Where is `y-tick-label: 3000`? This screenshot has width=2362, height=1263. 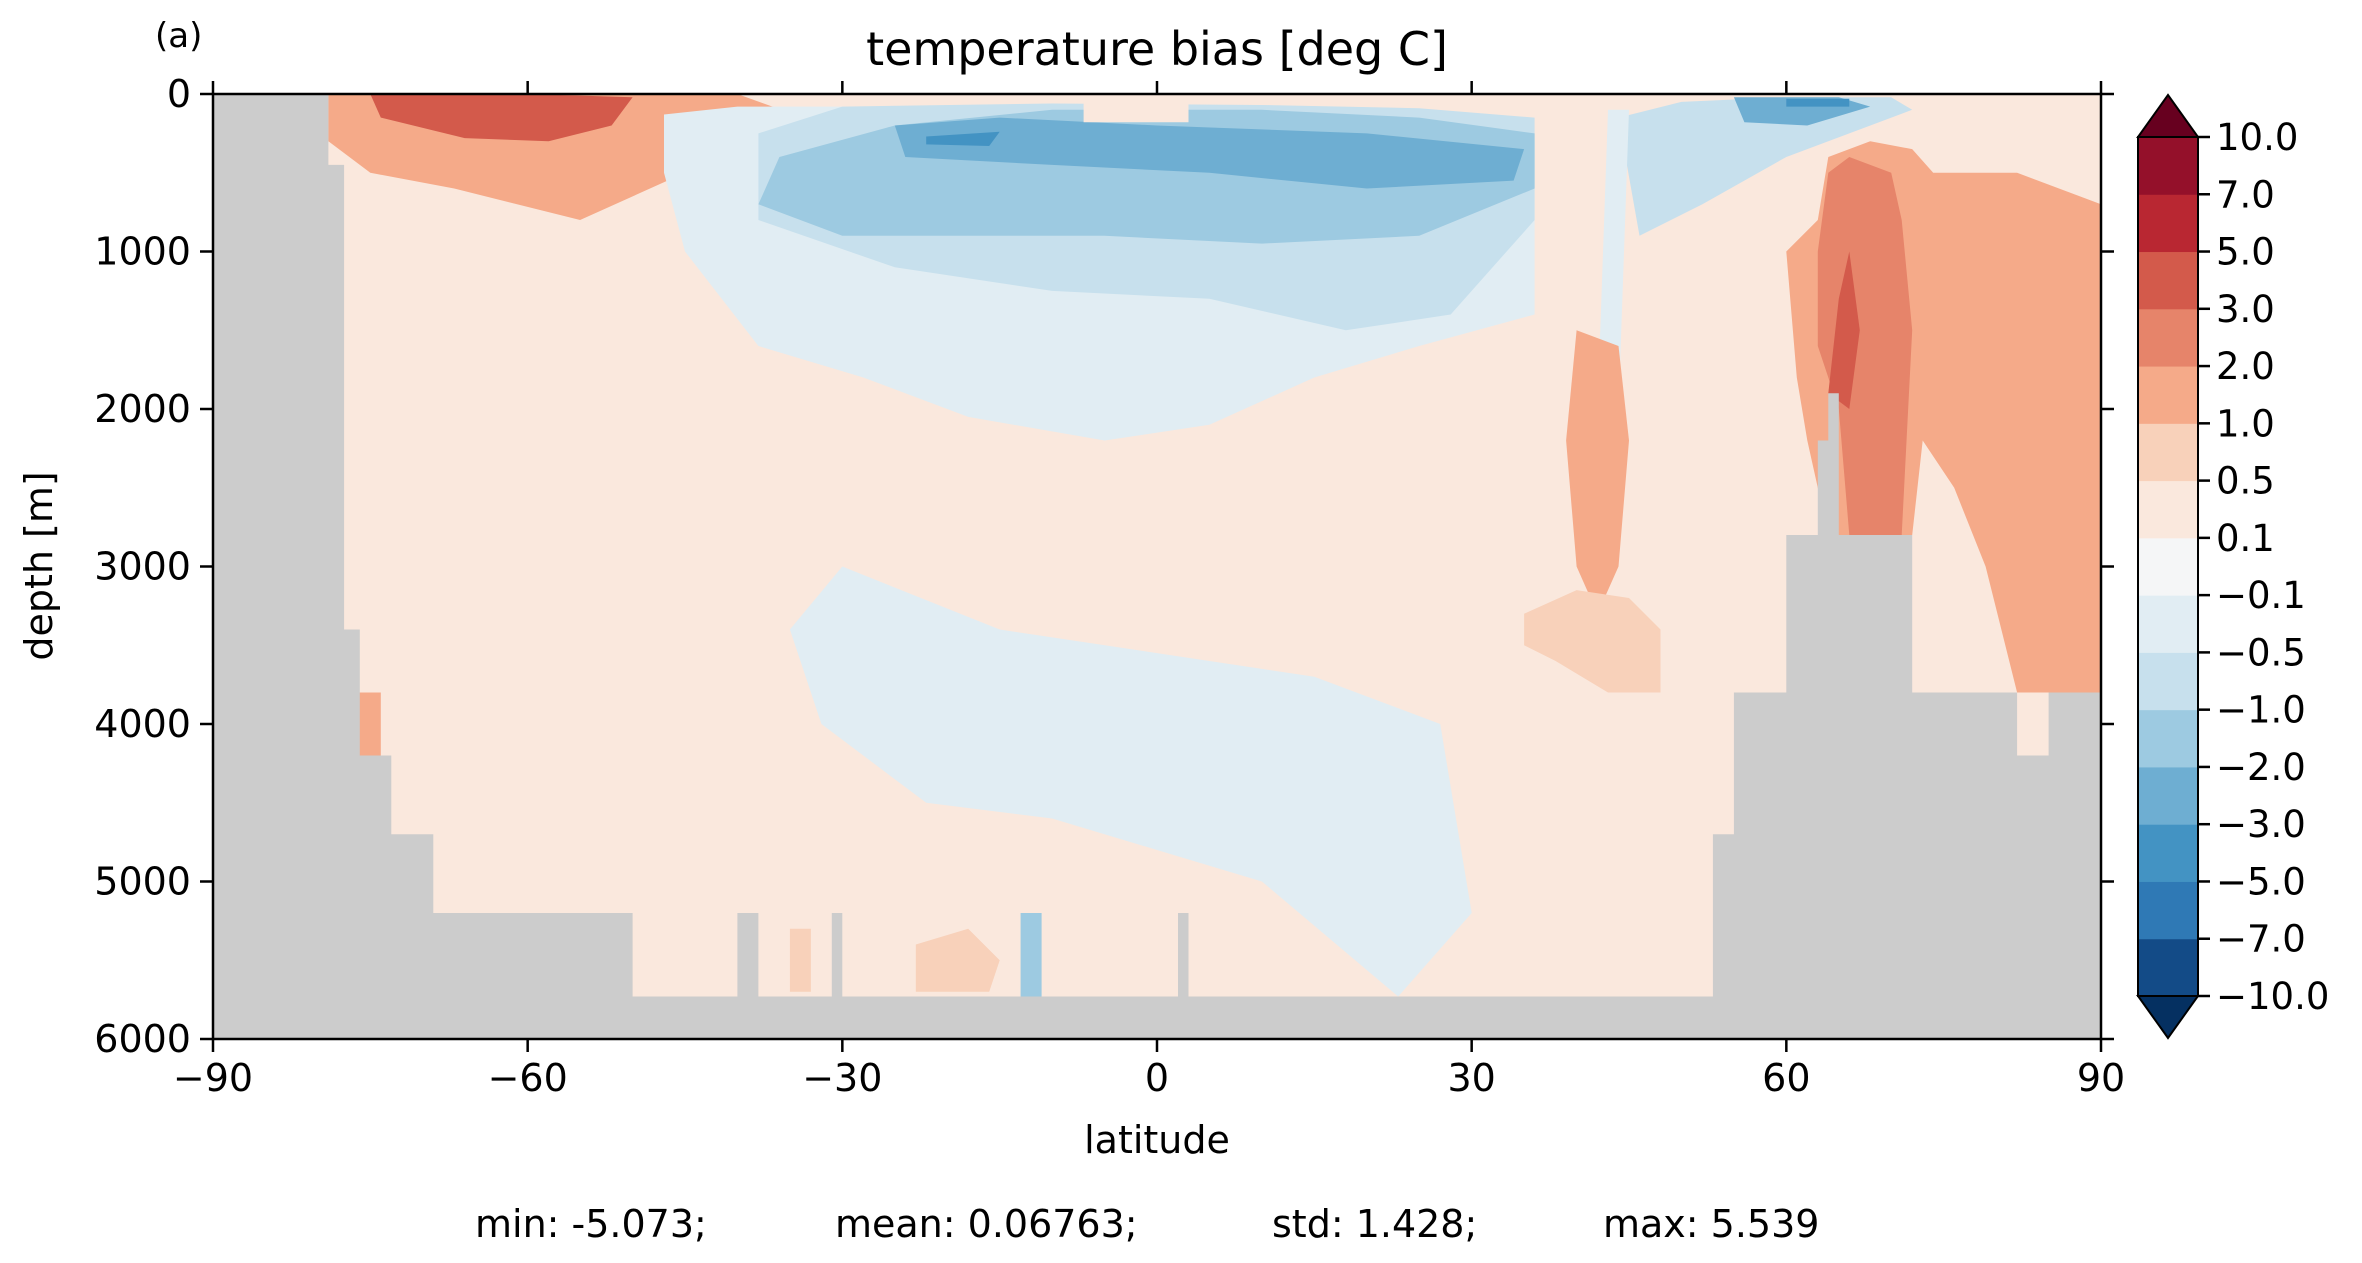
y-tick-label: 3000 is located at coordinates (142, 567).